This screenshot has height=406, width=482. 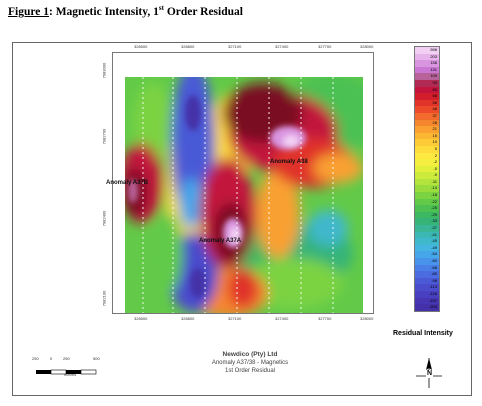 I want to click on y-tick-left: 7983000, so click(x=104, y=70).